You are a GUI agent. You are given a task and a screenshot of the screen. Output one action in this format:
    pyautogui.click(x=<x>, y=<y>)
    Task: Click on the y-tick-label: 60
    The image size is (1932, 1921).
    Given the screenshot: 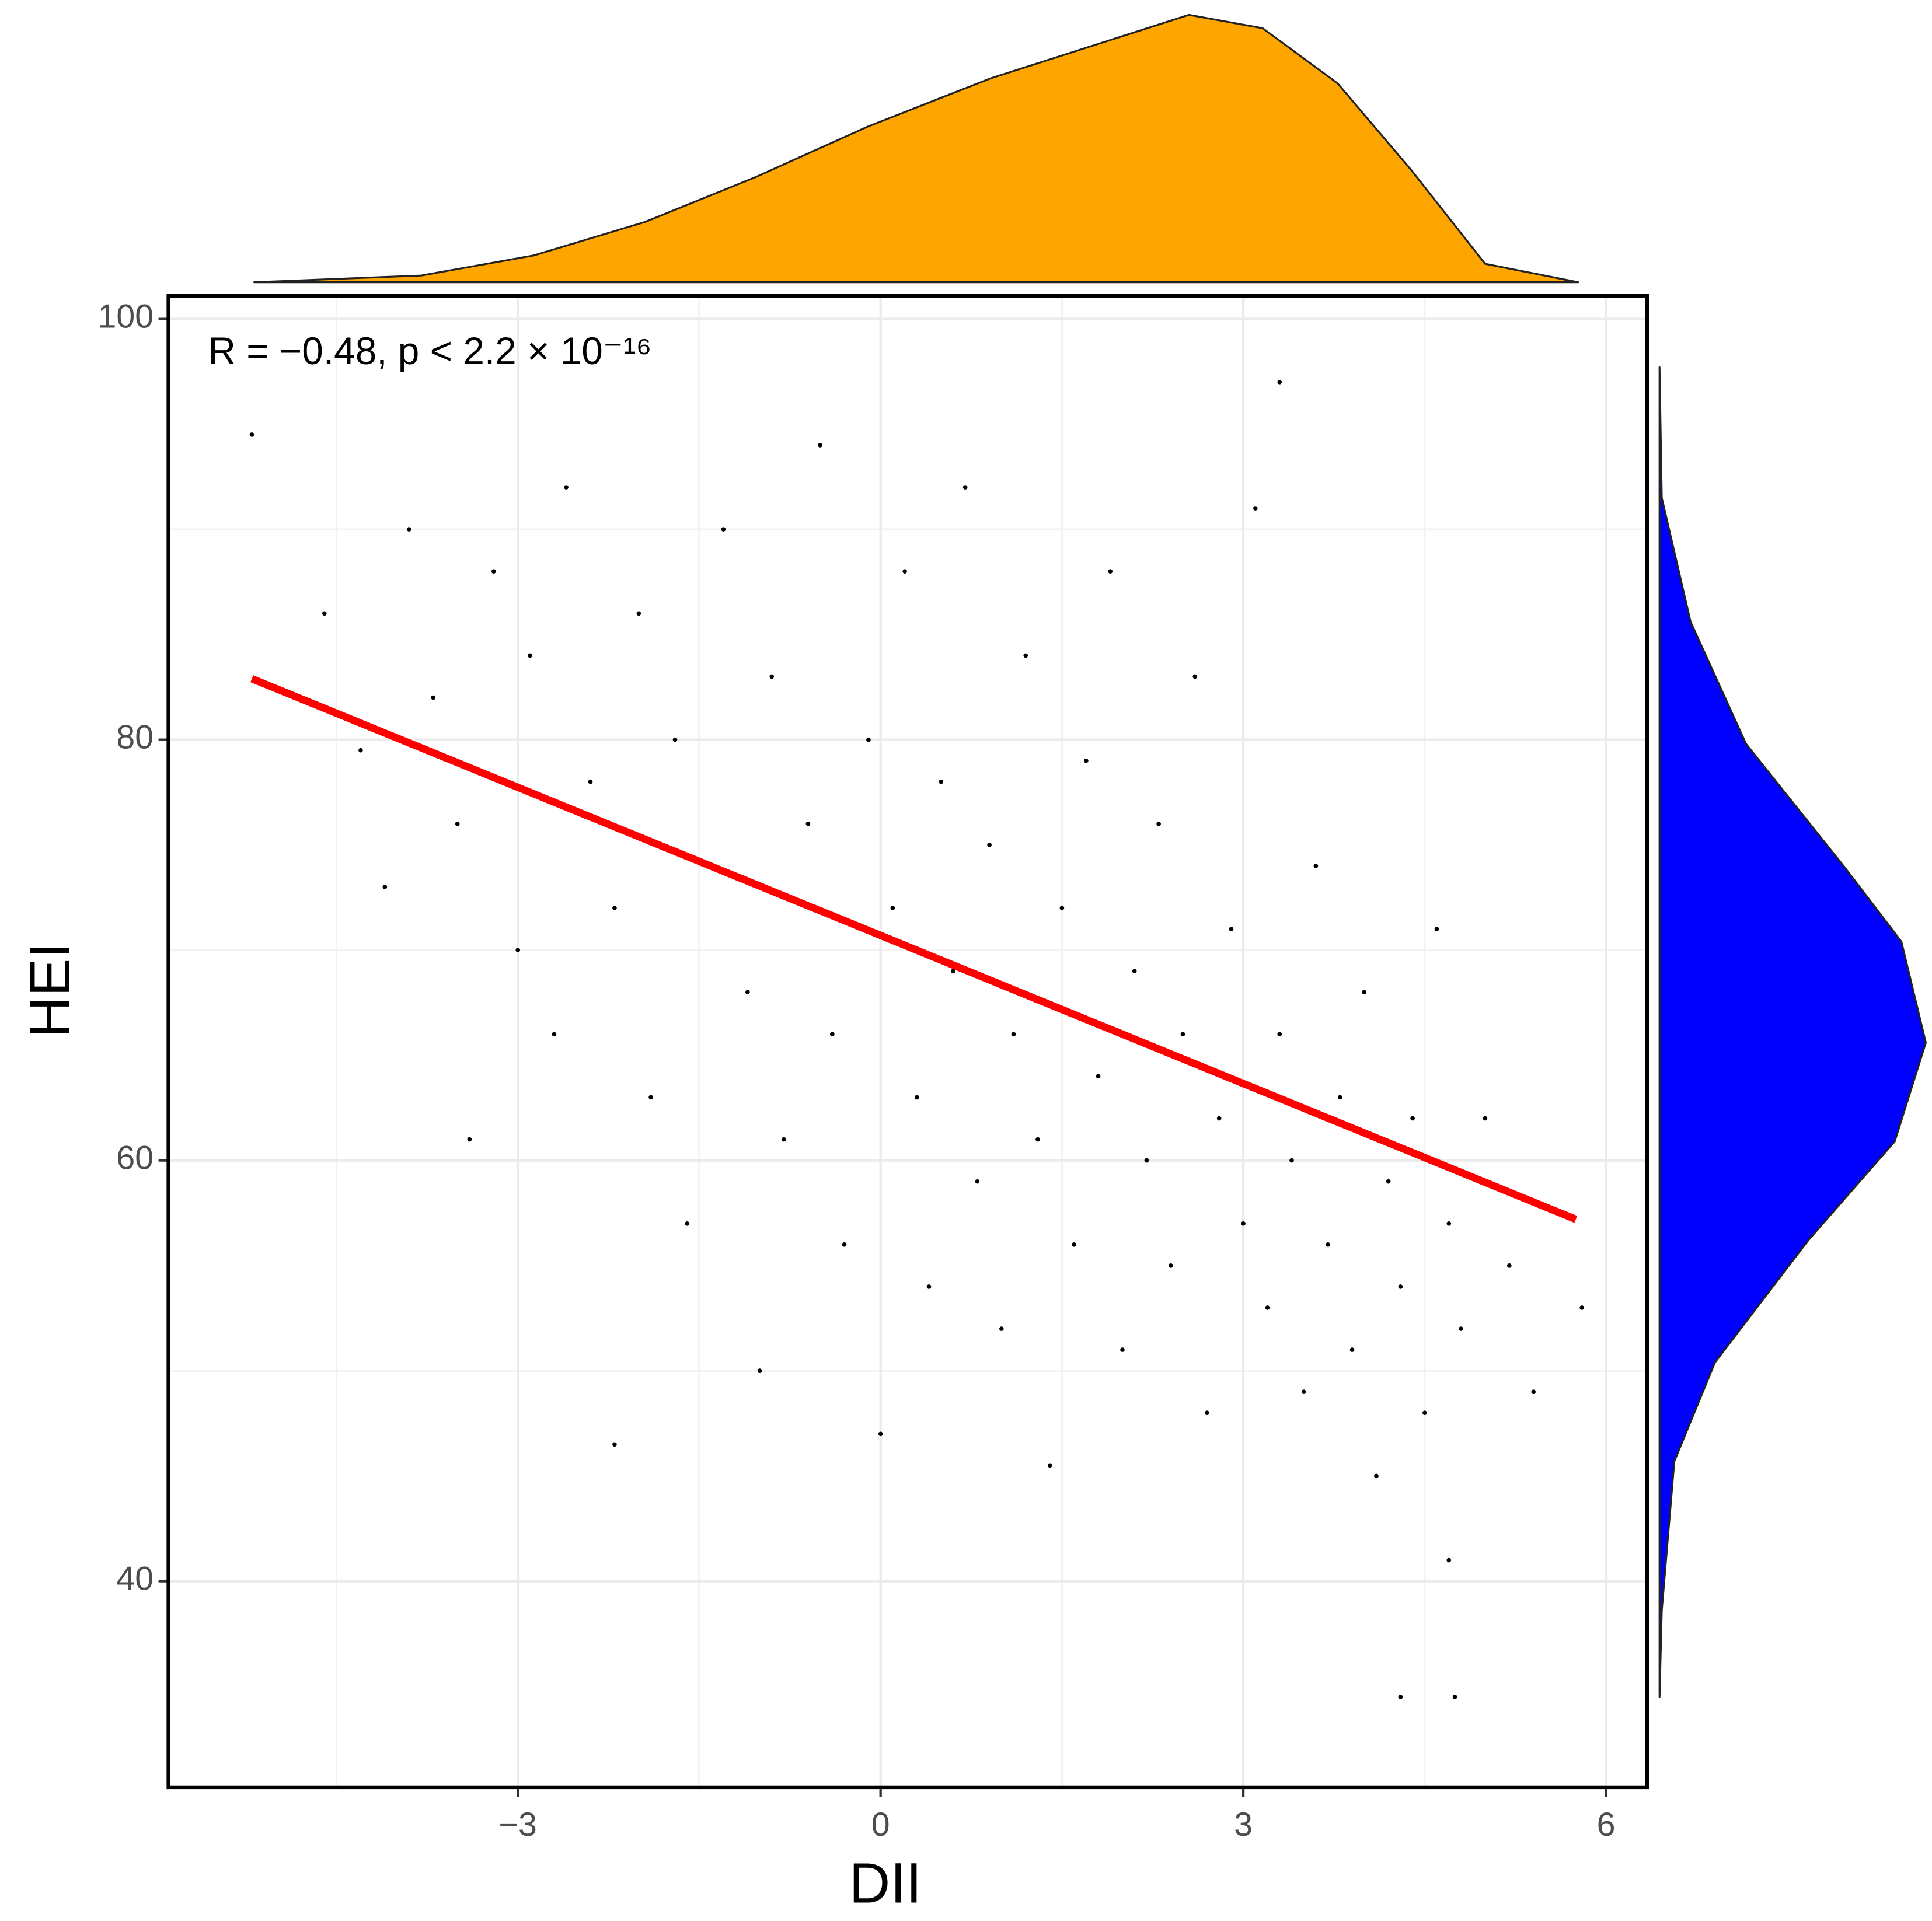 What is the action you would take?
    pyautogui.click(x=135, y=1158)
    